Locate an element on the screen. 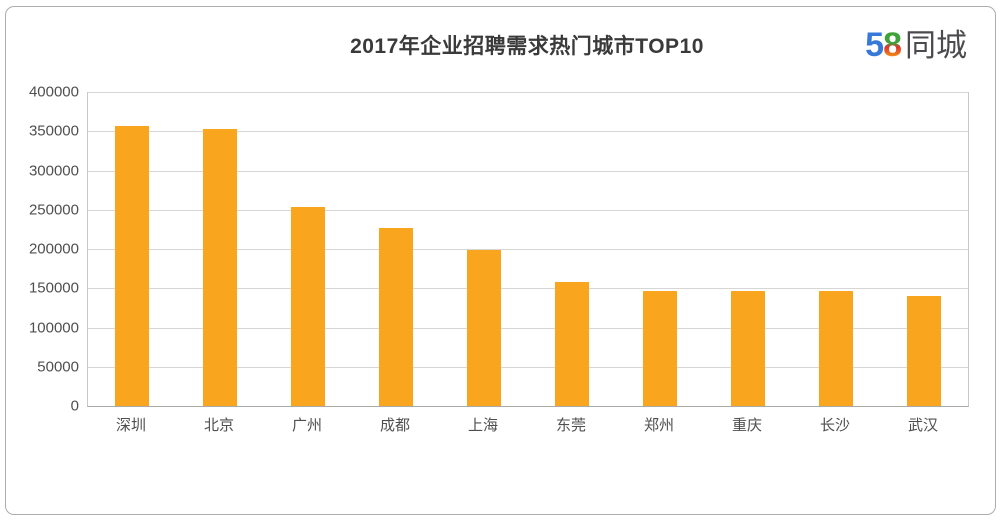  y-tick-label: 250000 is located at coordinates (53, 210).